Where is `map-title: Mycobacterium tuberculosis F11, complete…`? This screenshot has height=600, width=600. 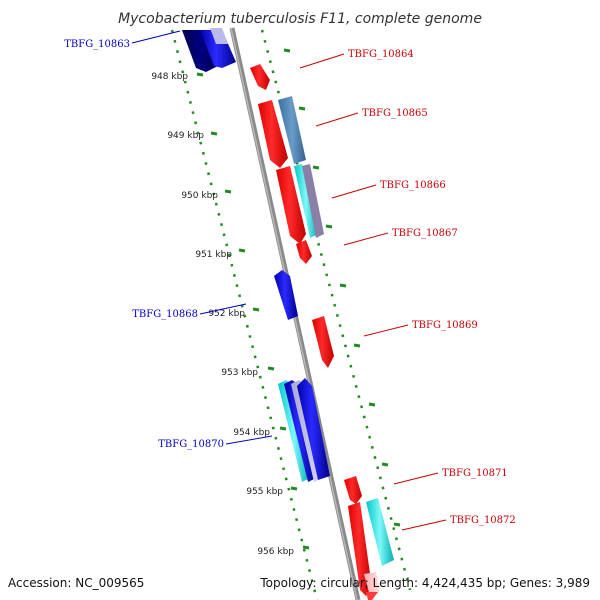 map-title: Mycobacterium tuberculosis F11, complete… is located at coordinates (300, 19).